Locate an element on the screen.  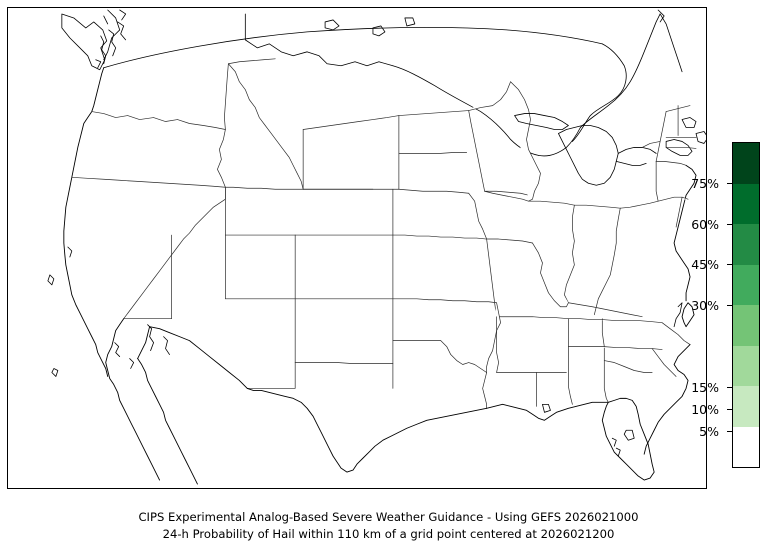
colorbar-label-60: 60% is located at coordinates (705, 224).